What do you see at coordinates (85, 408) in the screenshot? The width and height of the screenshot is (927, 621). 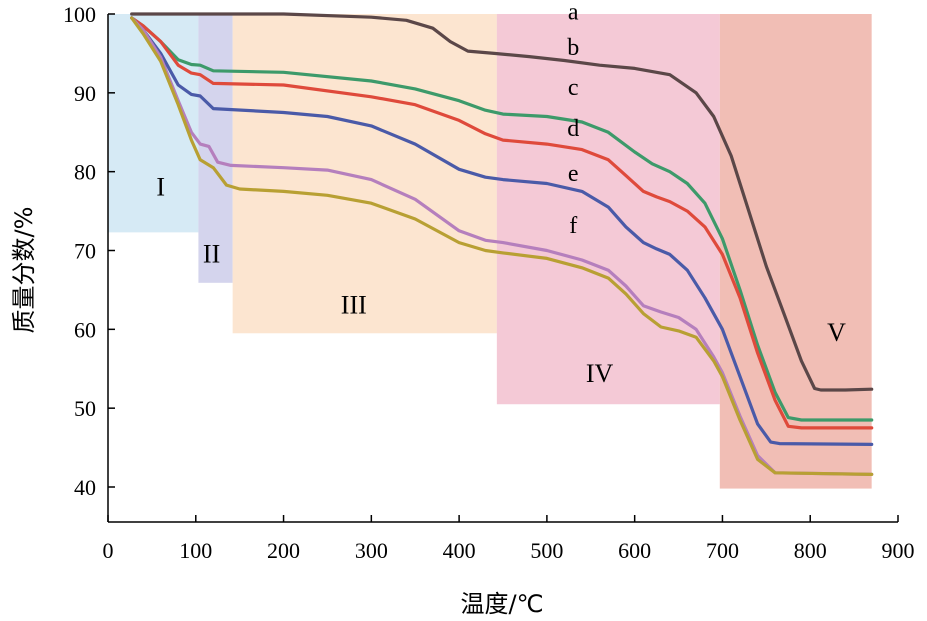 I see `y-tick-label: 50` at bounding box center [85, 408].